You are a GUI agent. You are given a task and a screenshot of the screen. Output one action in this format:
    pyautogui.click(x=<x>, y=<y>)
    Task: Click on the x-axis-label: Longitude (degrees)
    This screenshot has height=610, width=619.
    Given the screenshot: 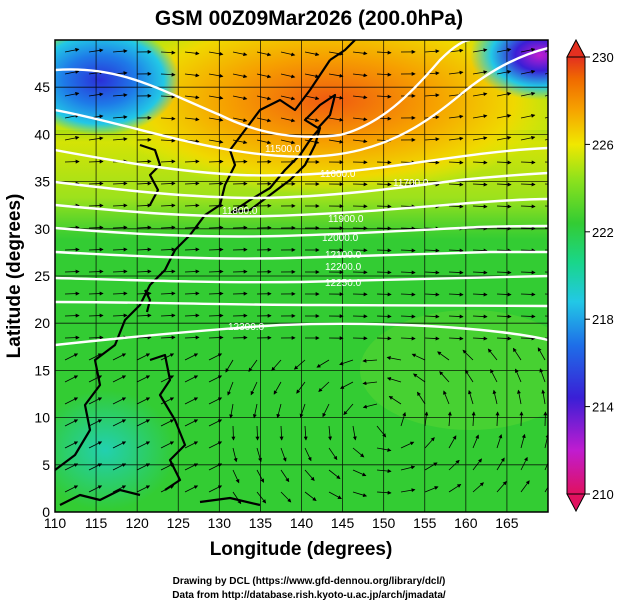 What is the action you would take?
    pyautogui.click(x=301, y=549)
    